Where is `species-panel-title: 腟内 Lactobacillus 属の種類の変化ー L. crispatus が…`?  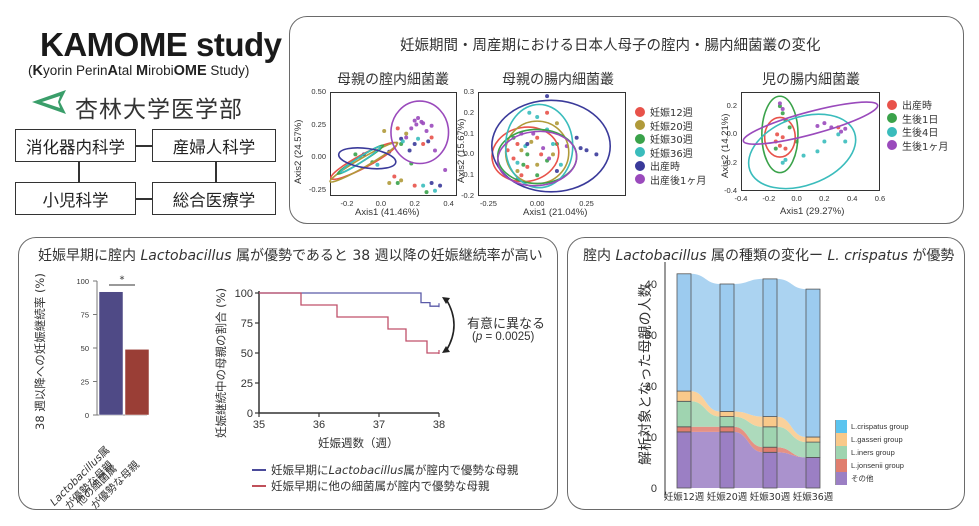 species-panel-title: 腟内 Lactobacillus 属の種類の変化ー L. crispatus が… is located at coordinates (769, 256).